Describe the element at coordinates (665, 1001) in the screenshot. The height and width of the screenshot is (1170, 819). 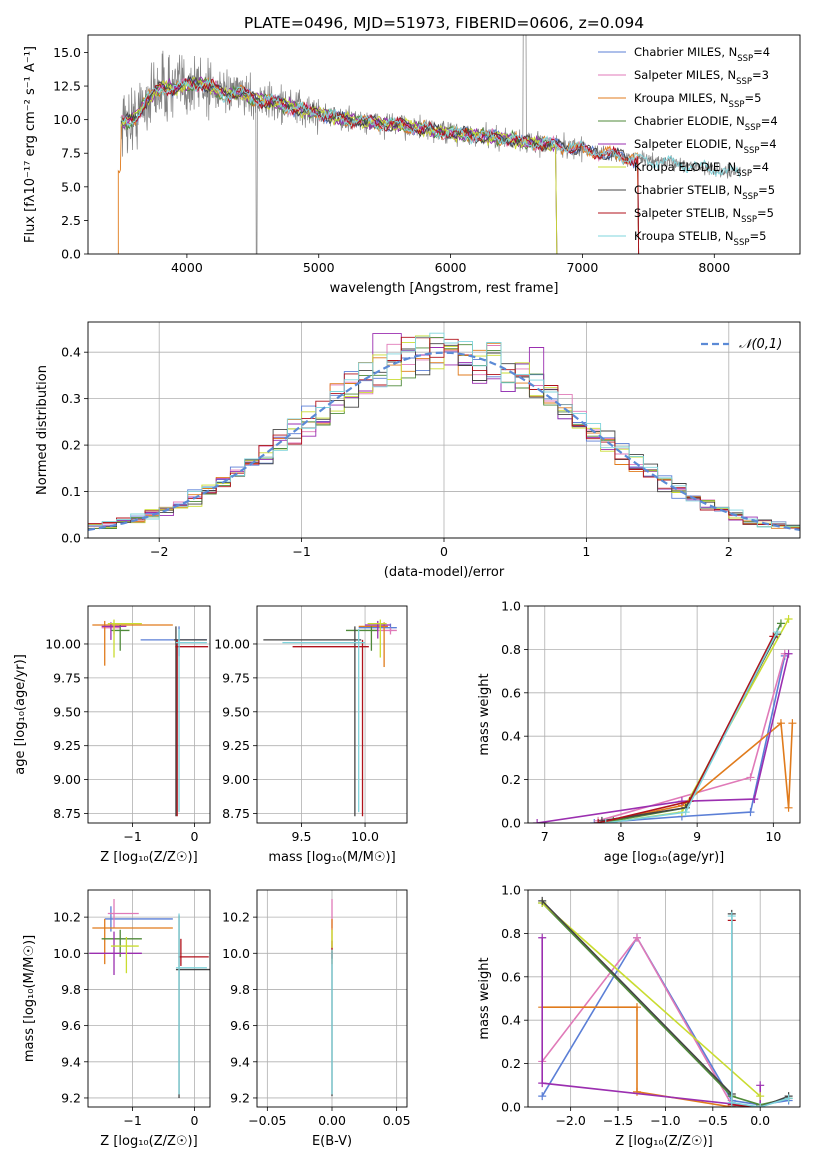
I see `weight-vs-Z-plot-area` at that location.